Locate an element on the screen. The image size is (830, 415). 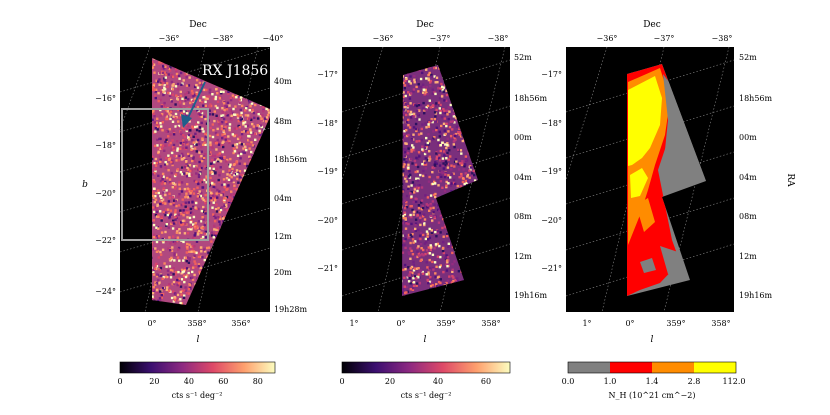
panel-3-region-yellow is located at coordinates (639, 183).